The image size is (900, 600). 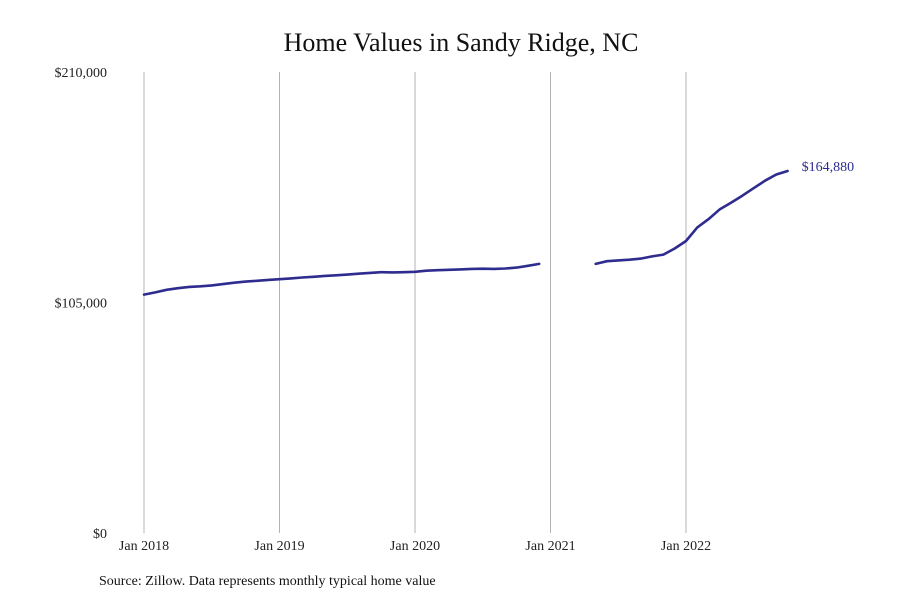 What do you see at coordinates (828, 167) in the screenshot?
I see `end-value-label: $164,880` at bounding box center [828, 167].